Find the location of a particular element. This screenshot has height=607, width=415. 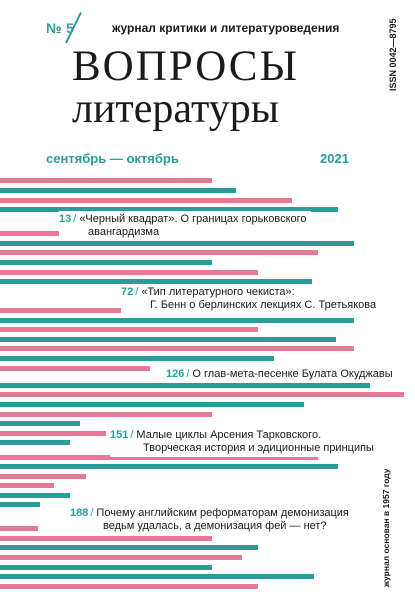

toc-page-number: 13 is located at coordinates (65, 219).